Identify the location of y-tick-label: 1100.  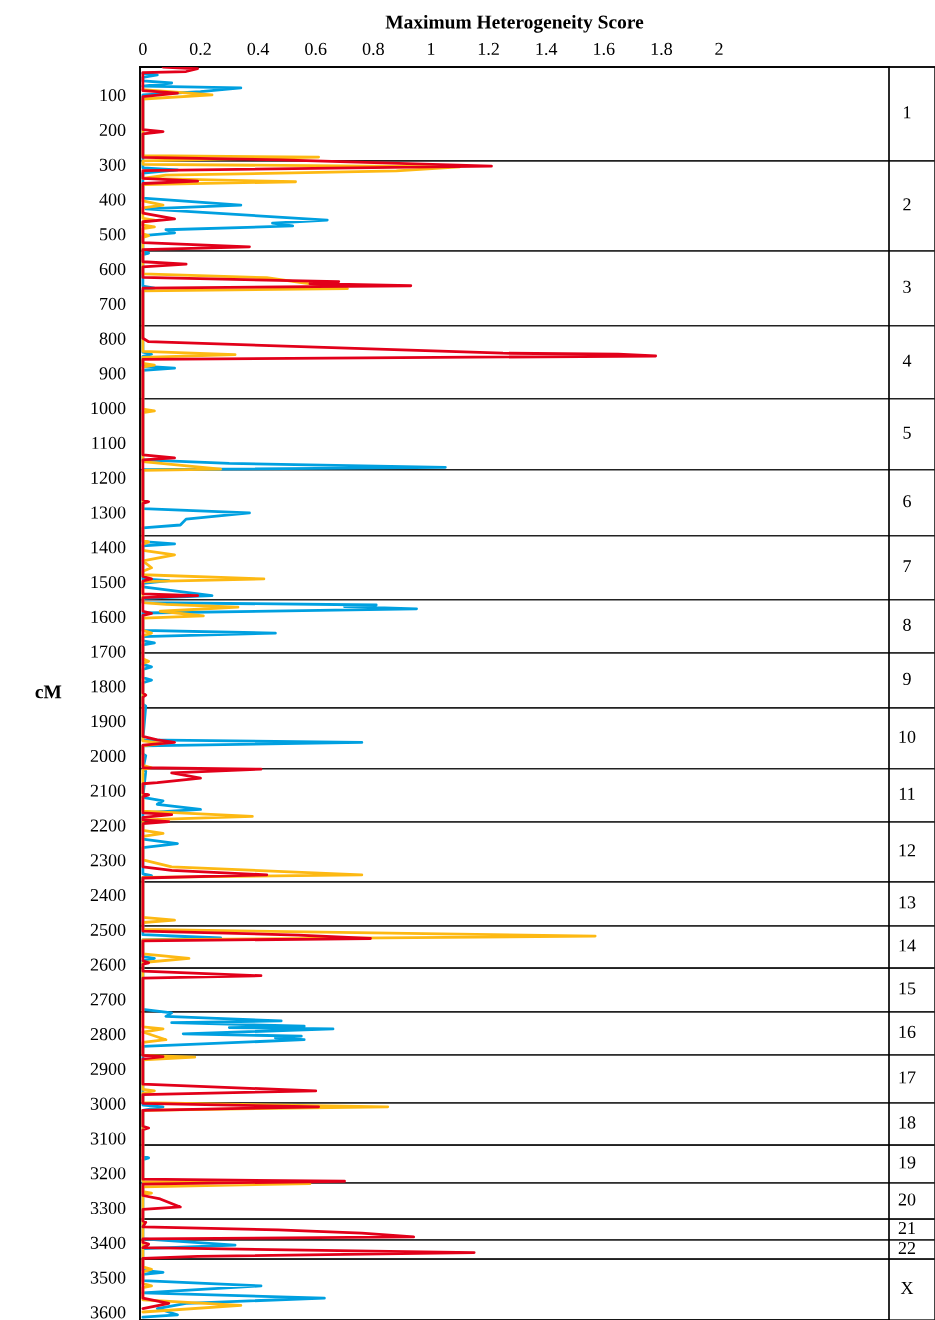
(109, 443).